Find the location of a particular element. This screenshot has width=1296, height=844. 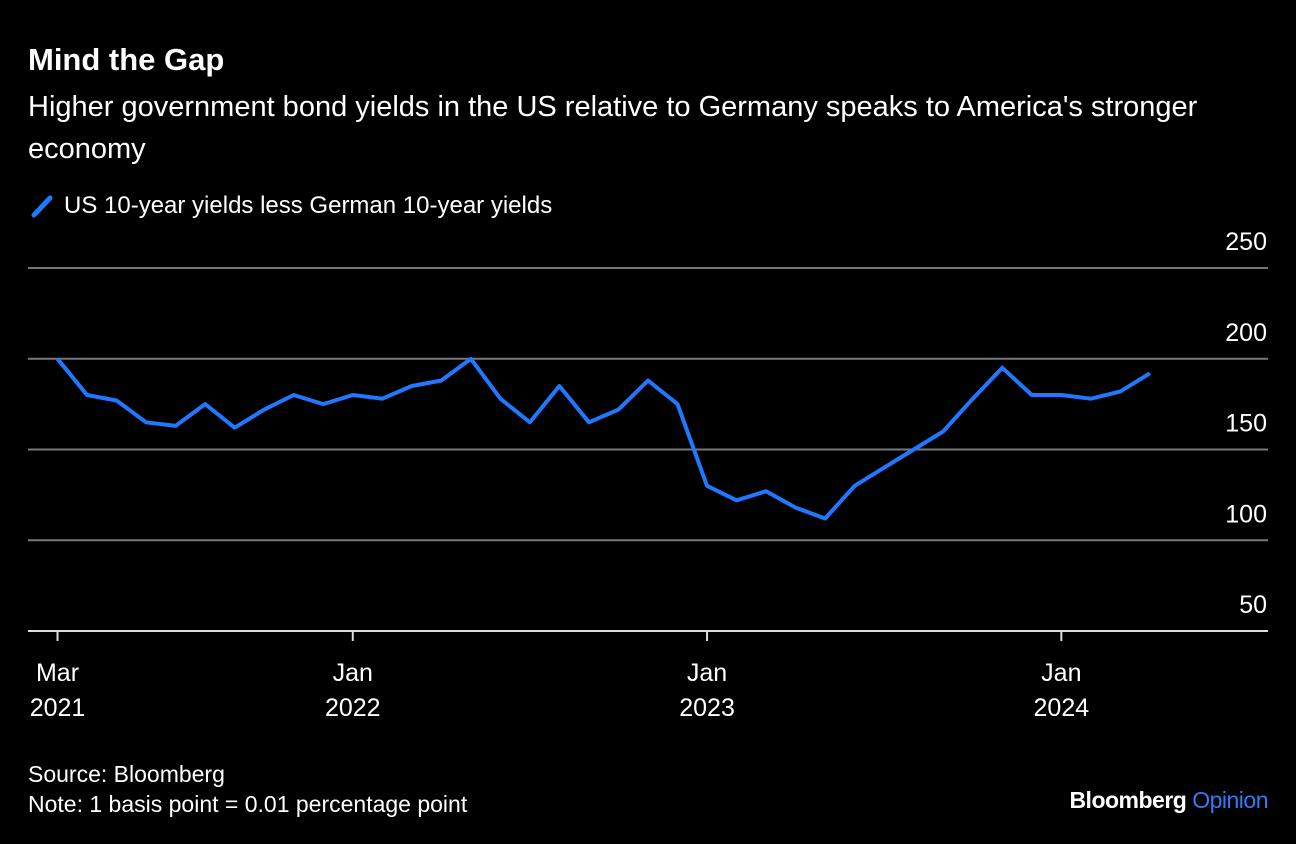

y-tick-label: 50 is located at coordinates (1253, 605).